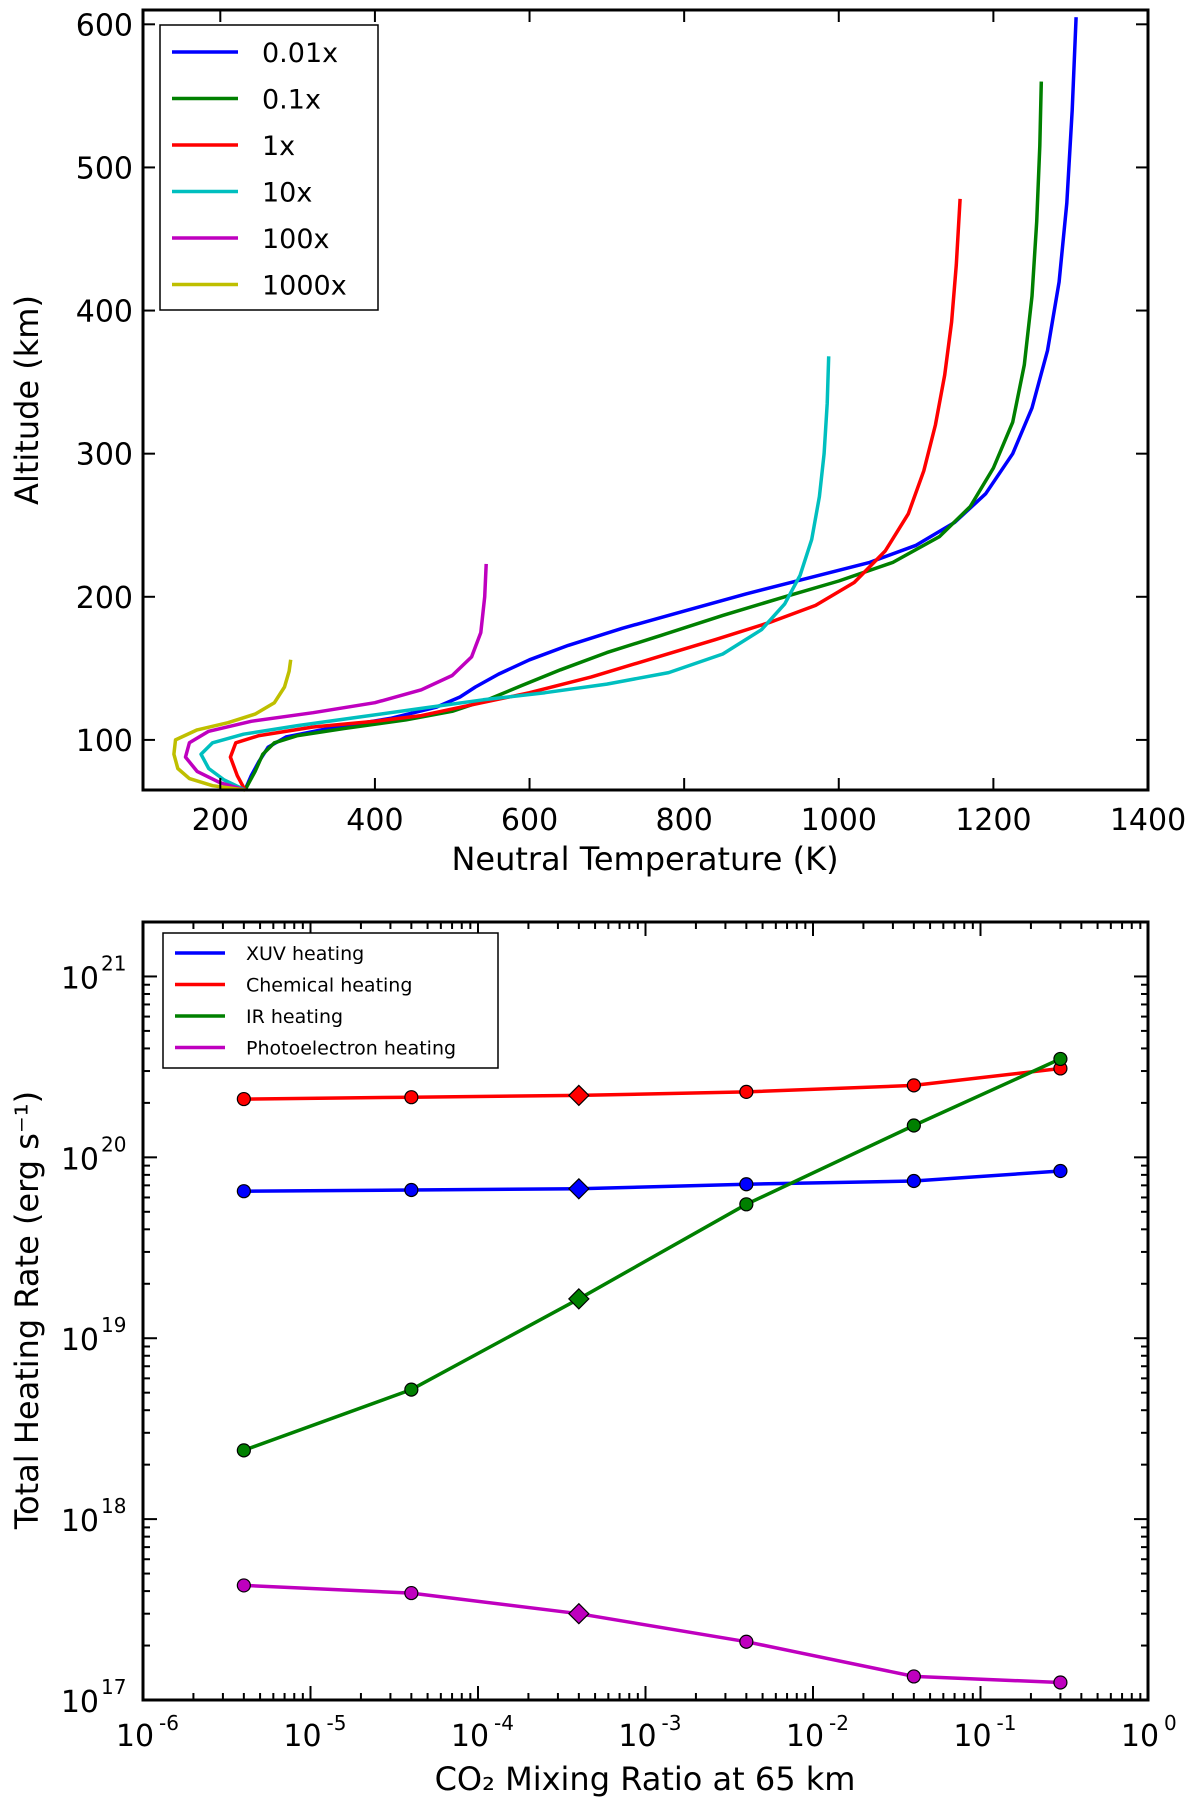 The image size is (1200, 1810). I want to click on legend-label-0.01x: 0.01x, so click(300, 53).